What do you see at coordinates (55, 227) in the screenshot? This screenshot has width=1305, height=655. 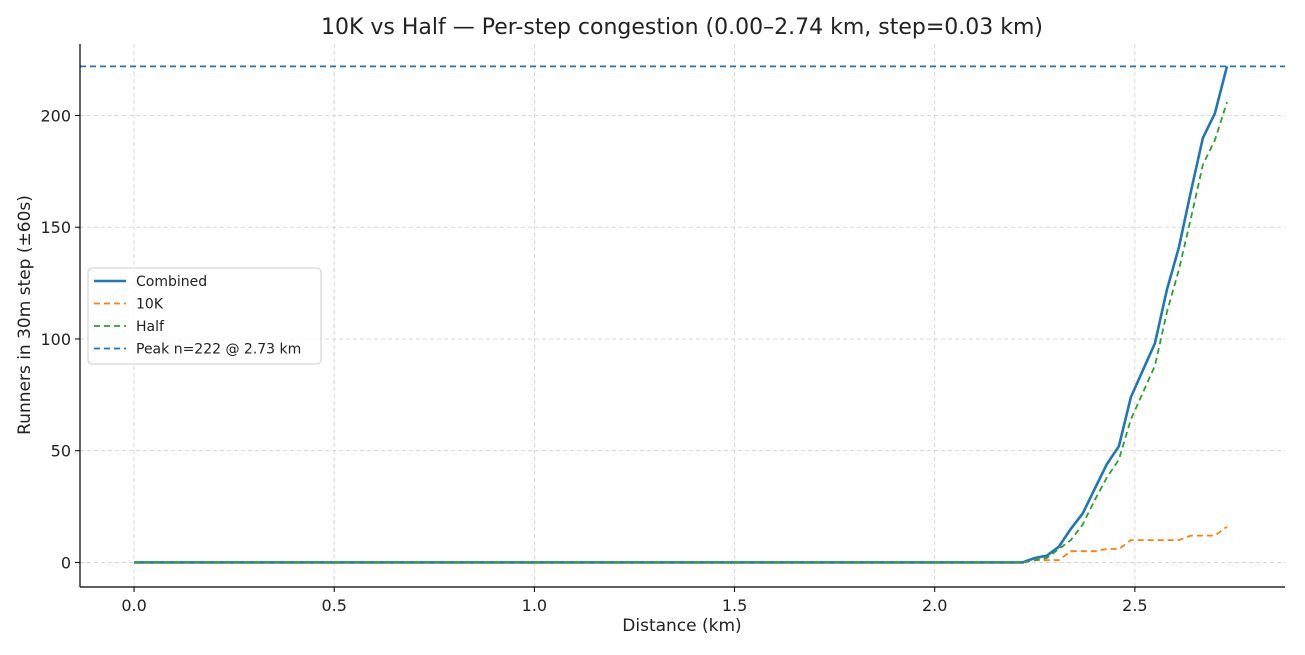 I see `y-tick-label: 150` at bounding box center [55, 227].